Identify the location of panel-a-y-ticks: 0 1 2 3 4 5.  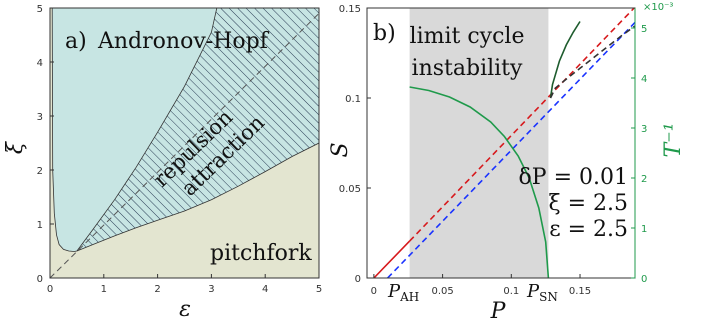
(45, 144).